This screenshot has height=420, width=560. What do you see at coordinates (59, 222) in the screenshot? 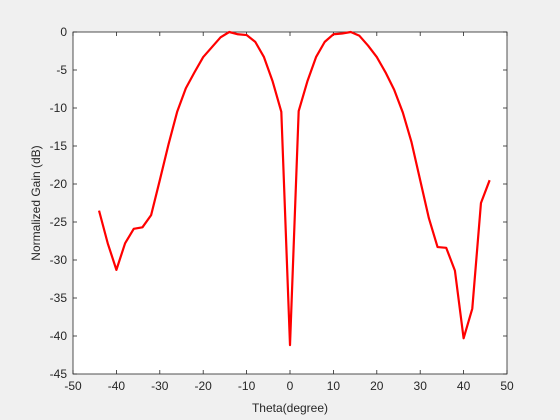
I see `y-tick-label: -25` at bounding box center [59, 222].